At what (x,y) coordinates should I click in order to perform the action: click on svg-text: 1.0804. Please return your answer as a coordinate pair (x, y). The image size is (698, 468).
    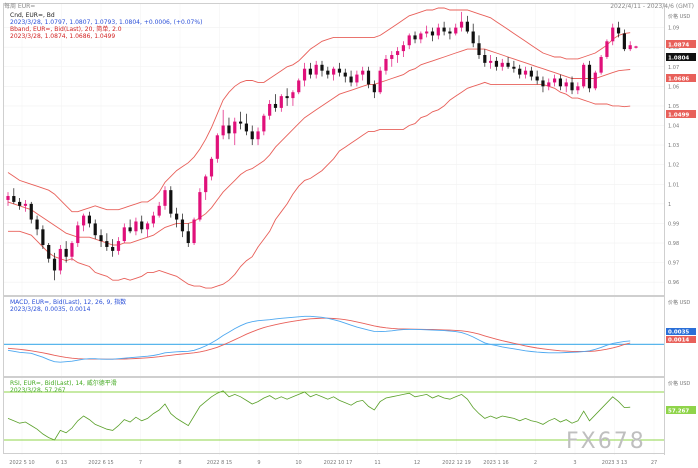
    Looking at the image, I should click on (678, 59).